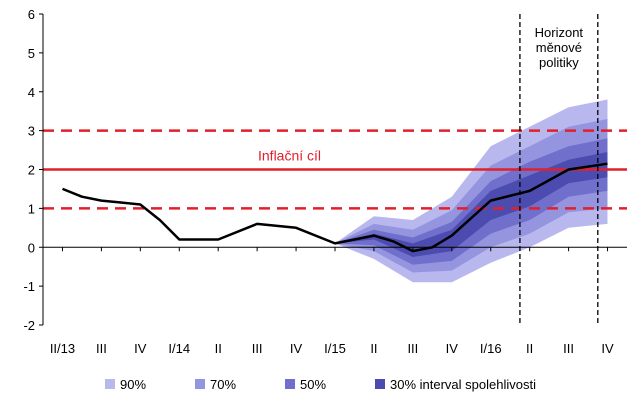 This screenshot has width=640, height=412. Describe the element at coordinates (31, 247) in the screenshot. I see `y-tick-label: 0` at that location.